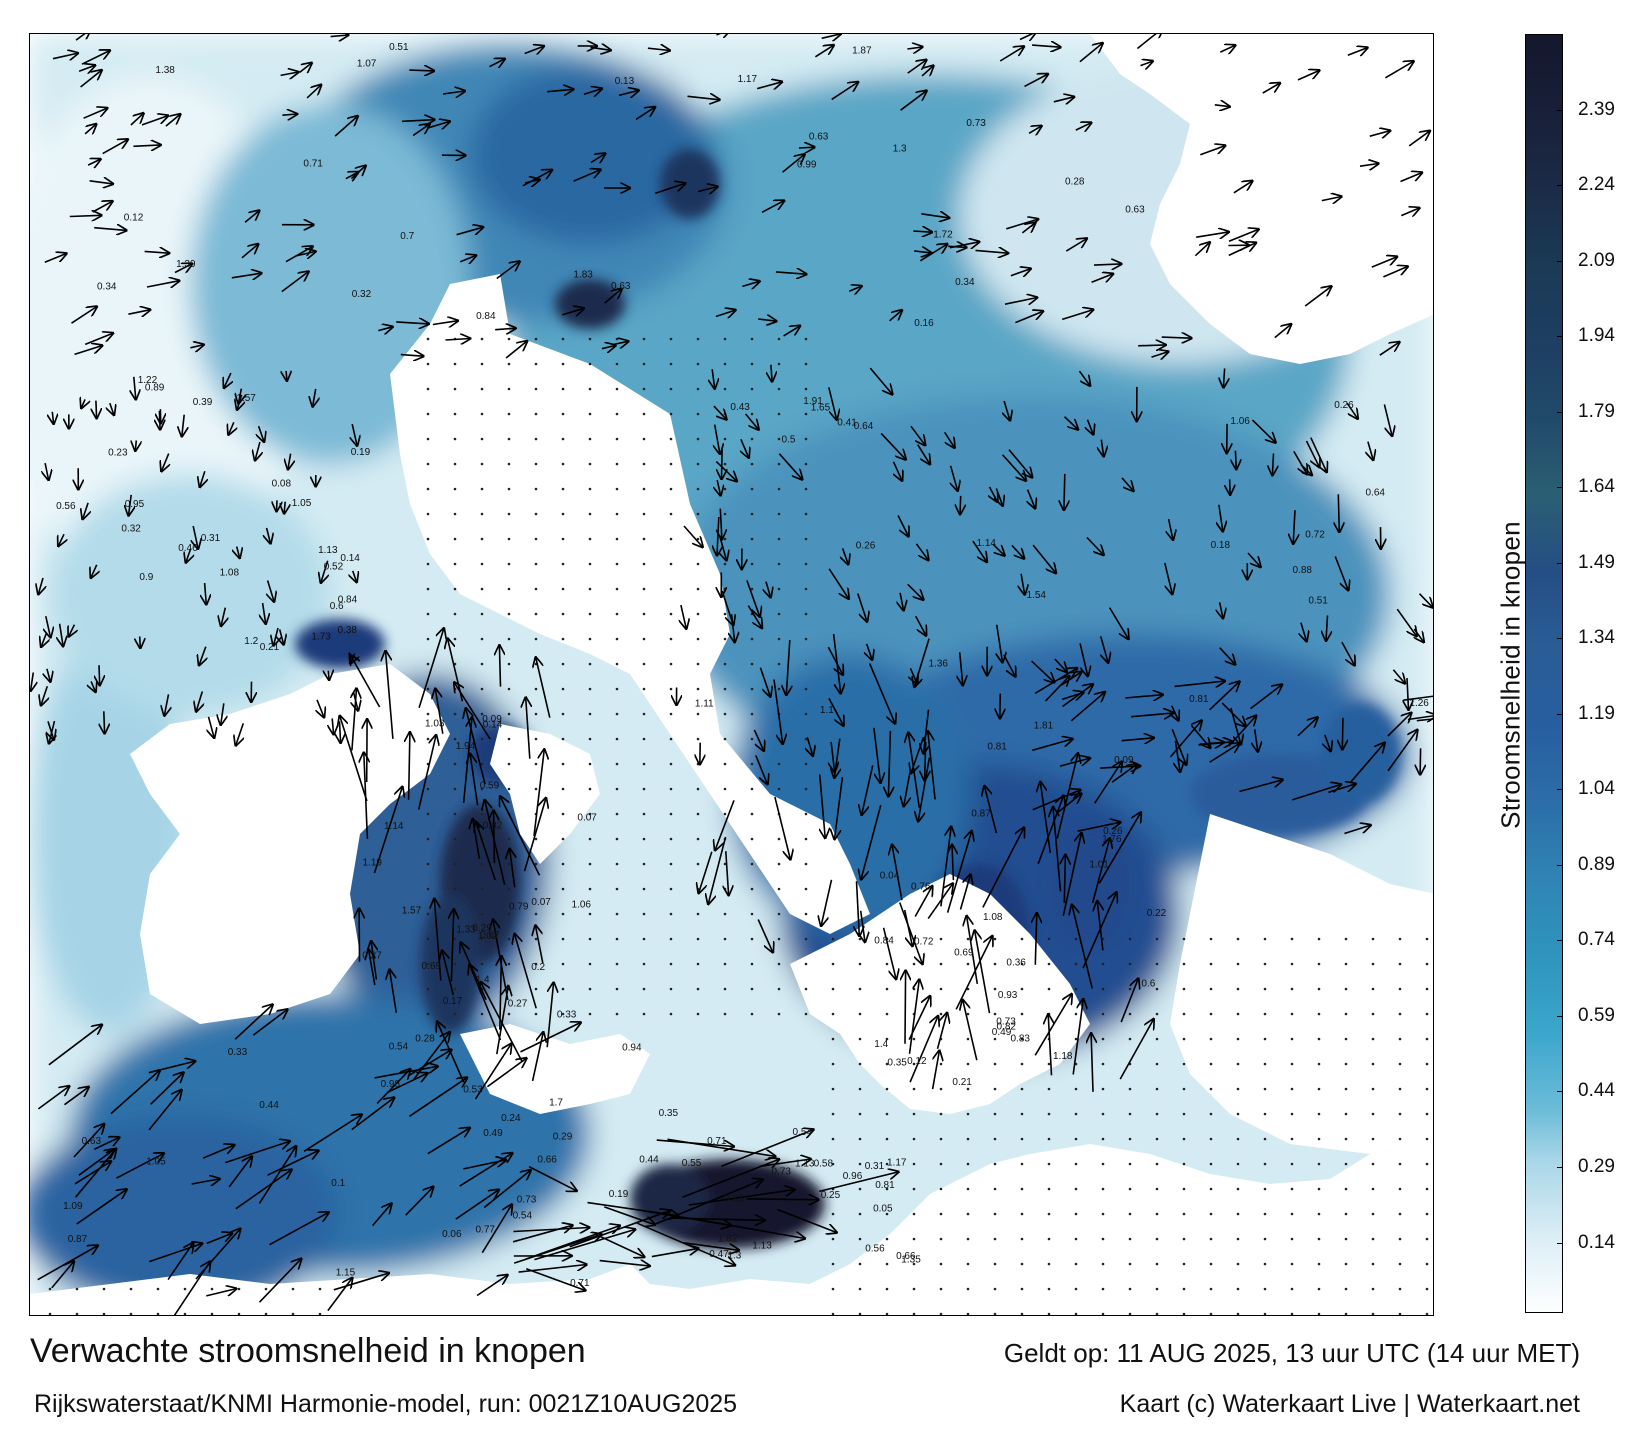  What do you see at coordinates (883, 1209) in the screenshot?
I see `current-value-label: 0.05` at bounding box center [883, 1209].